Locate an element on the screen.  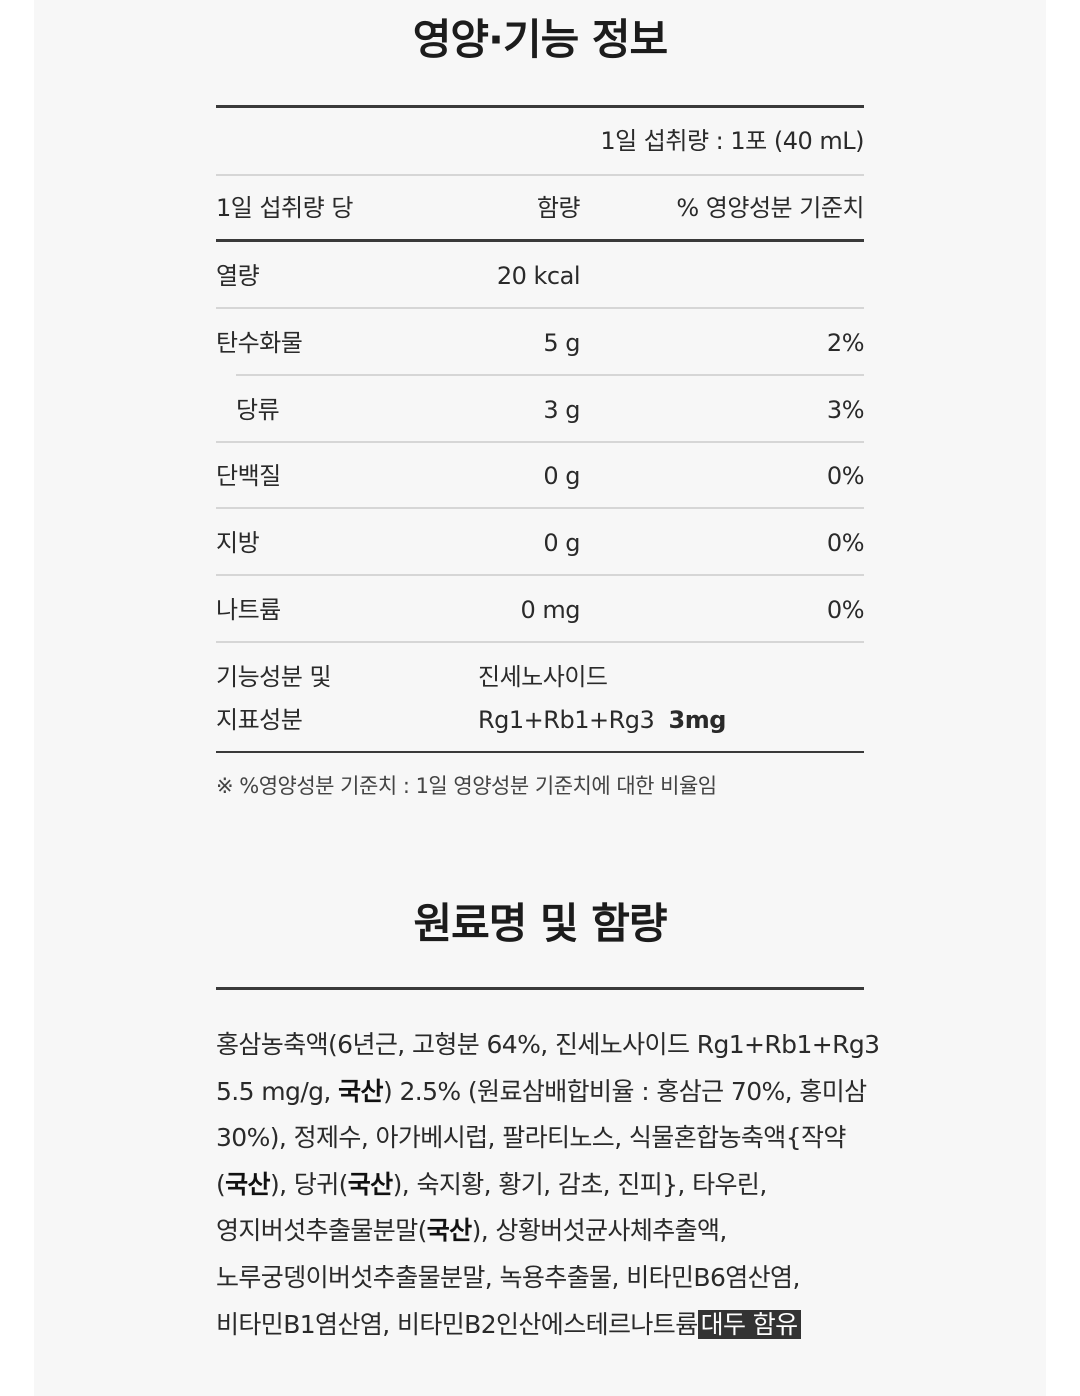
ingredients-segment: 5.5 mg/g, is located at coordinates (277, 1091).